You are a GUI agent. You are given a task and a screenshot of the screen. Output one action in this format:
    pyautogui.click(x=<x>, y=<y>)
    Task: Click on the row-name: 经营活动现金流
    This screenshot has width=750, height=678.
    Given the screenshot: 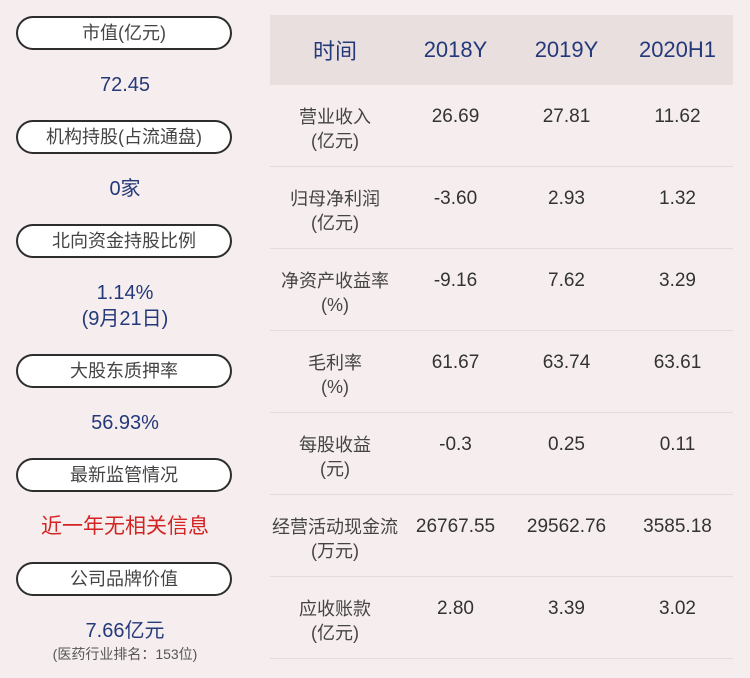 What is the action you would take?
    pyautogui.click(x=335, y=527)
    